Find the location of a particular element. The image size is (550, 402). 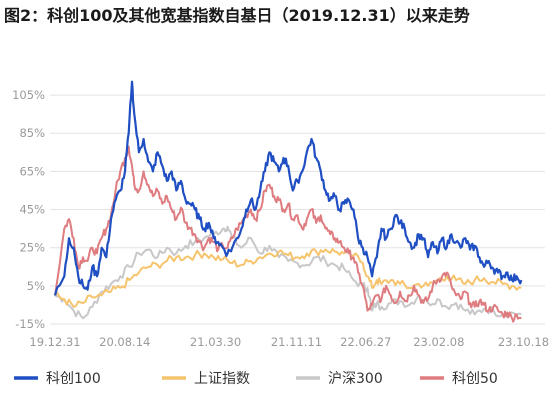

x-tick-label: 20.08.14 is located at coordinates (124, 342).